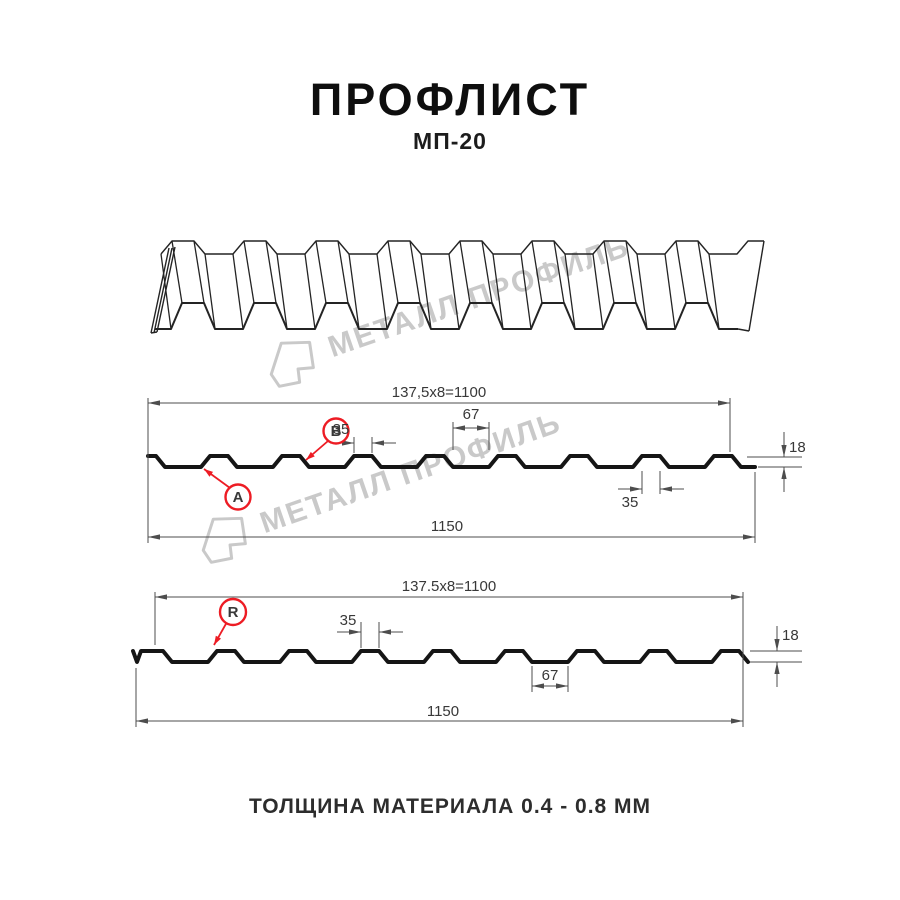 The width and height of the screenshot is (900, 900). Describe the element at coordinates (238, 497) in the screenshot. I see `edge-label-a: A` at that location.